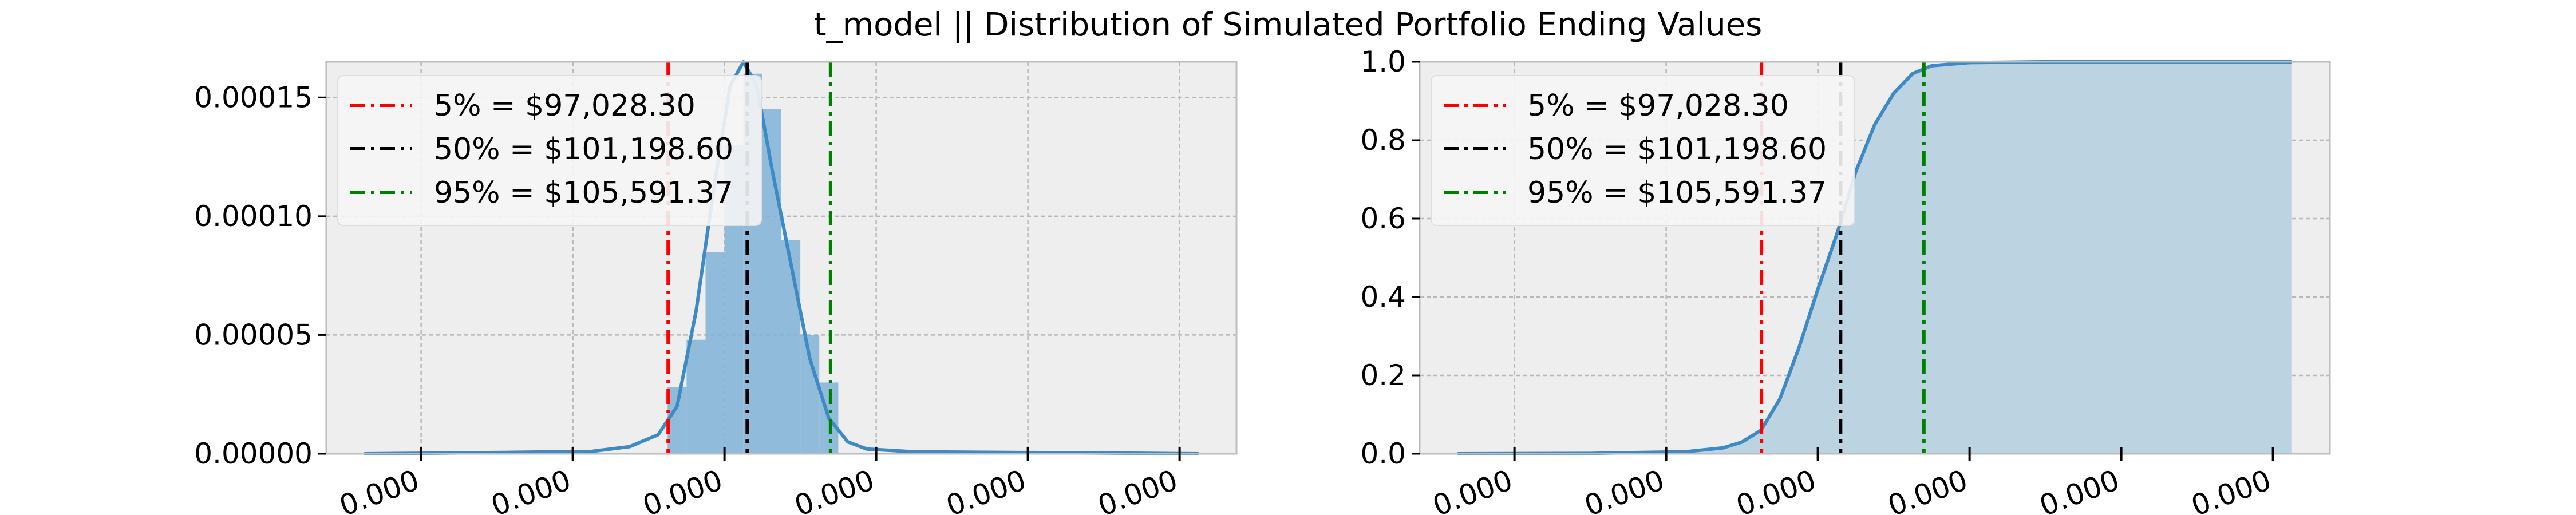 The height and width of the screenshot is (515, 2576). Describe the element at coordinates (1383, 61) in the screenshot. I see `y-tick-label: 1.0` at that location.